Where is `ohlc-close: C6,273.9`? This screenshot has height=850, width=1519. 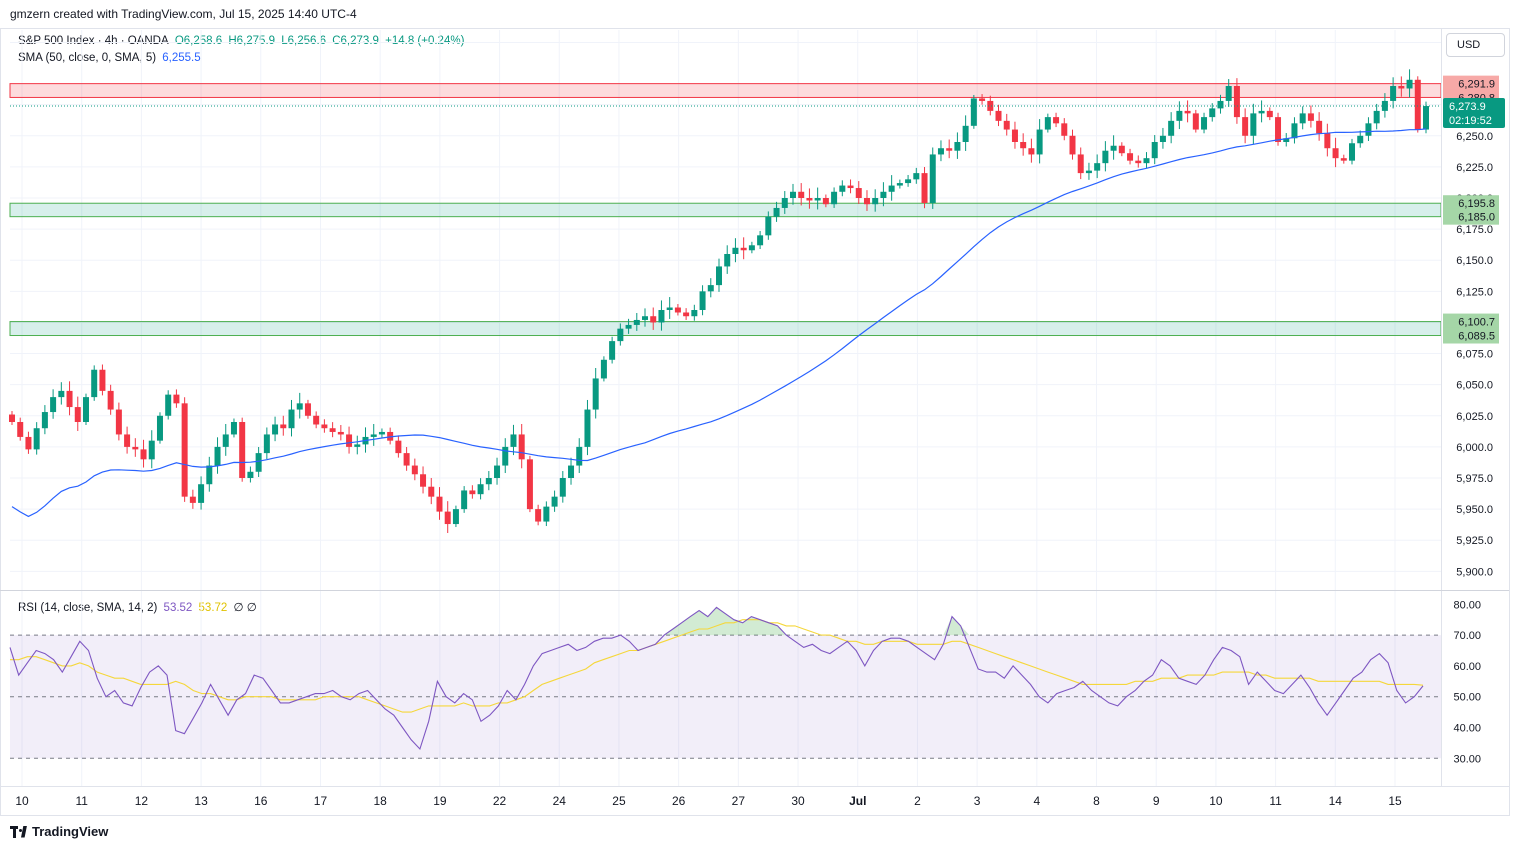 ohlc-close: C6,273.9 is located at coordinates (355, 41).